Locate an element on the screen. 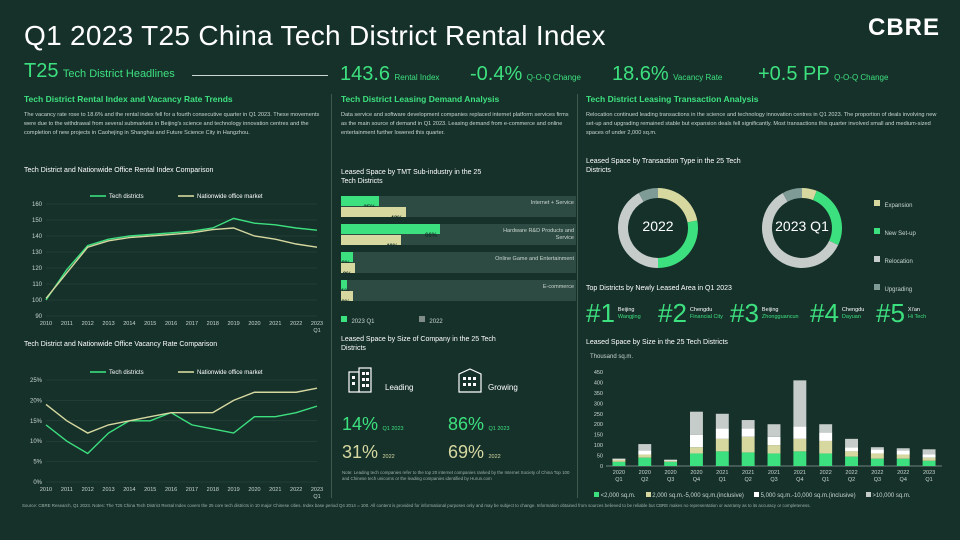  y-tick-label: 0% is located at coordinates (37, 483).